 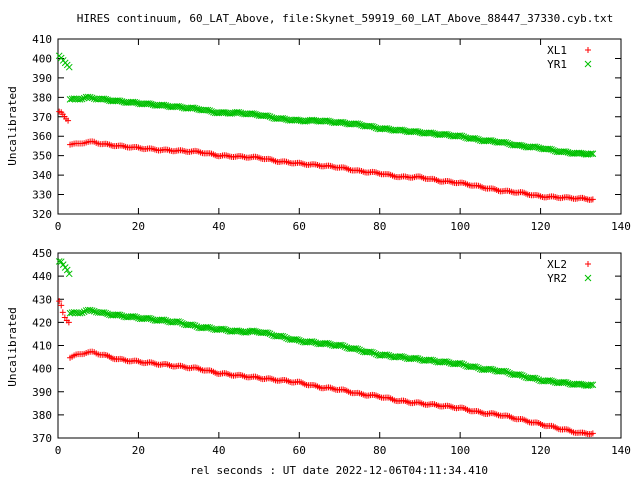 I want to click on y-tick-label: 430, so click(x=42, y=299).